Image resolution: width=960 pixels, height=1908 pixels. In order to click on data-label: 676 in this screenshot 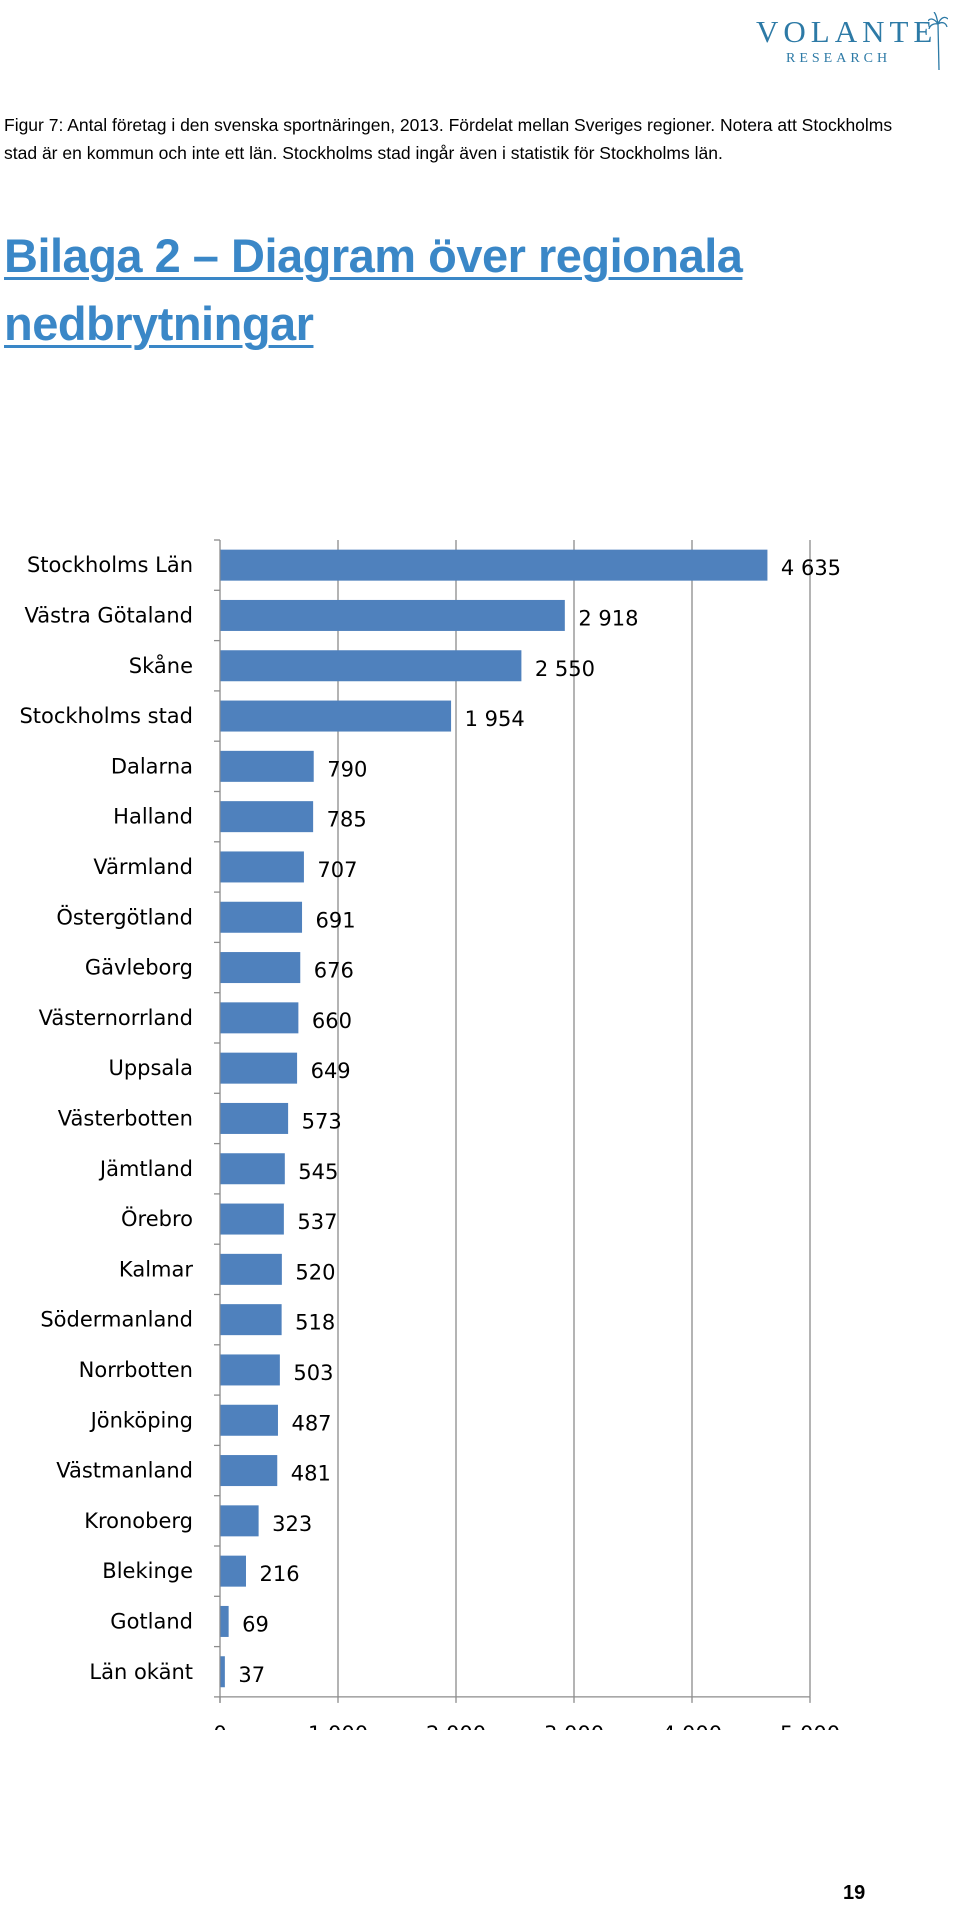, I will do `click(334, 971)`.